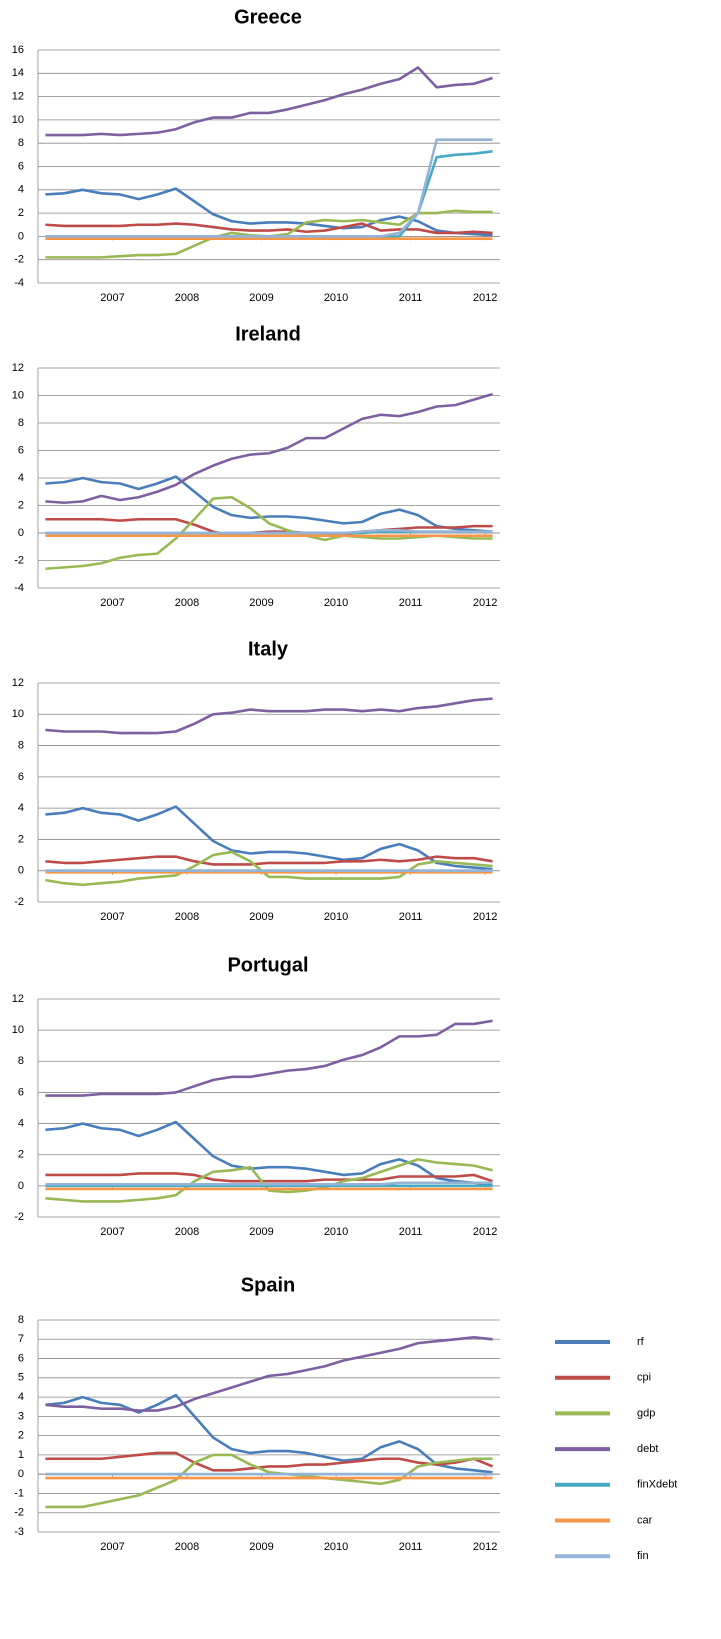 The width and height of the screenshot is (721, 1639). Describe the element at coordinates (19, 1493) in the screenshot. I see `y-tick-label: -1` at that location.